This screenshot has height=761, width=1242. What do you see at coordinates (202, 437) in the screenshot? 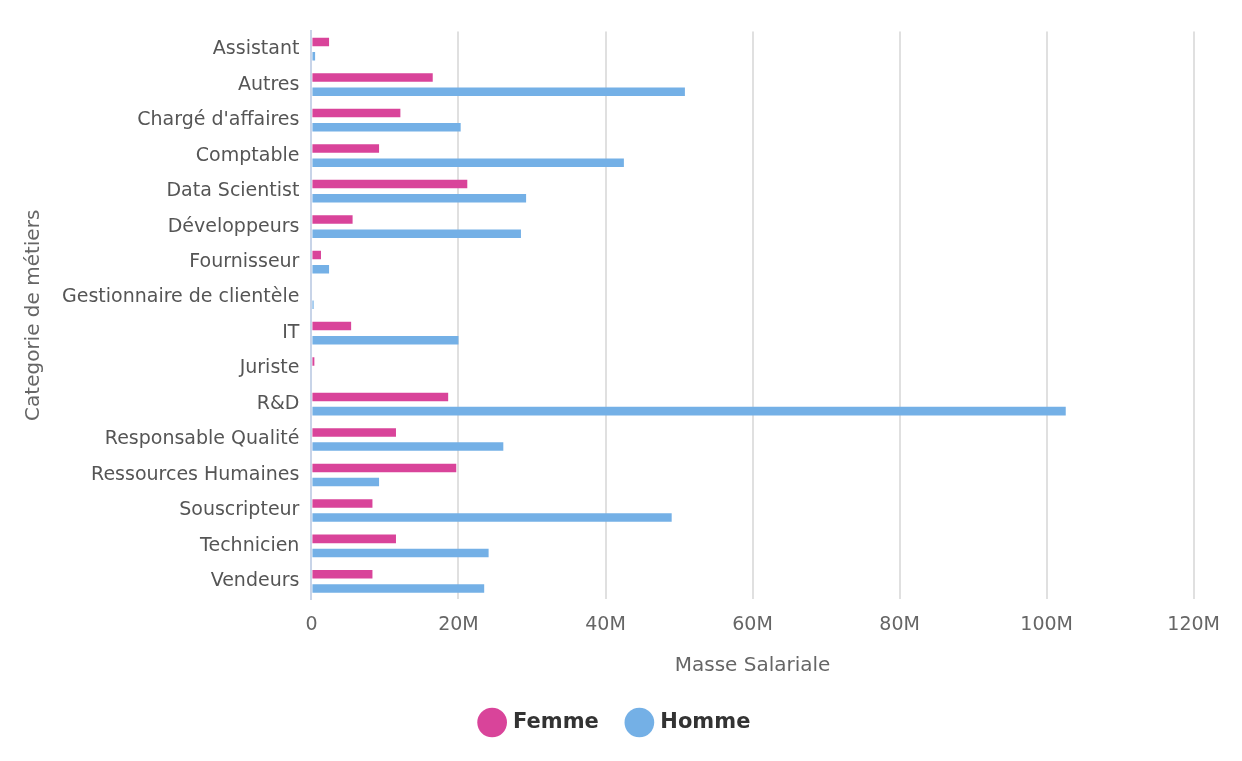
I see `y-tick-label: Responsable Qualité` at bounding box center [202, 437].